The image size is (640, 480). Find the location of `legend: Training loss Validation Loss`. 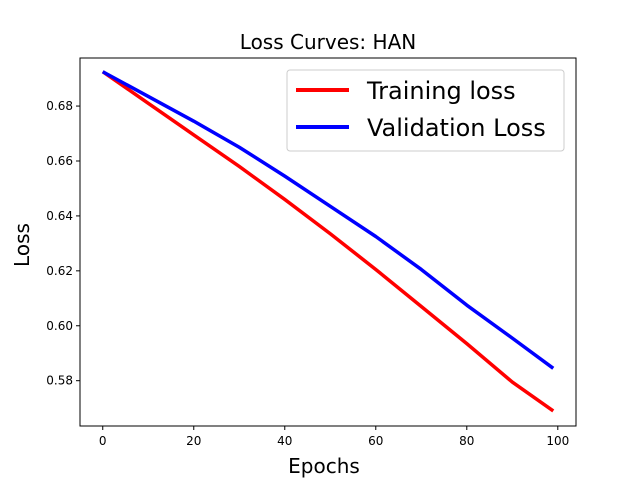

legend: Training loss Validation Loss is located at coordinates (425, 110).